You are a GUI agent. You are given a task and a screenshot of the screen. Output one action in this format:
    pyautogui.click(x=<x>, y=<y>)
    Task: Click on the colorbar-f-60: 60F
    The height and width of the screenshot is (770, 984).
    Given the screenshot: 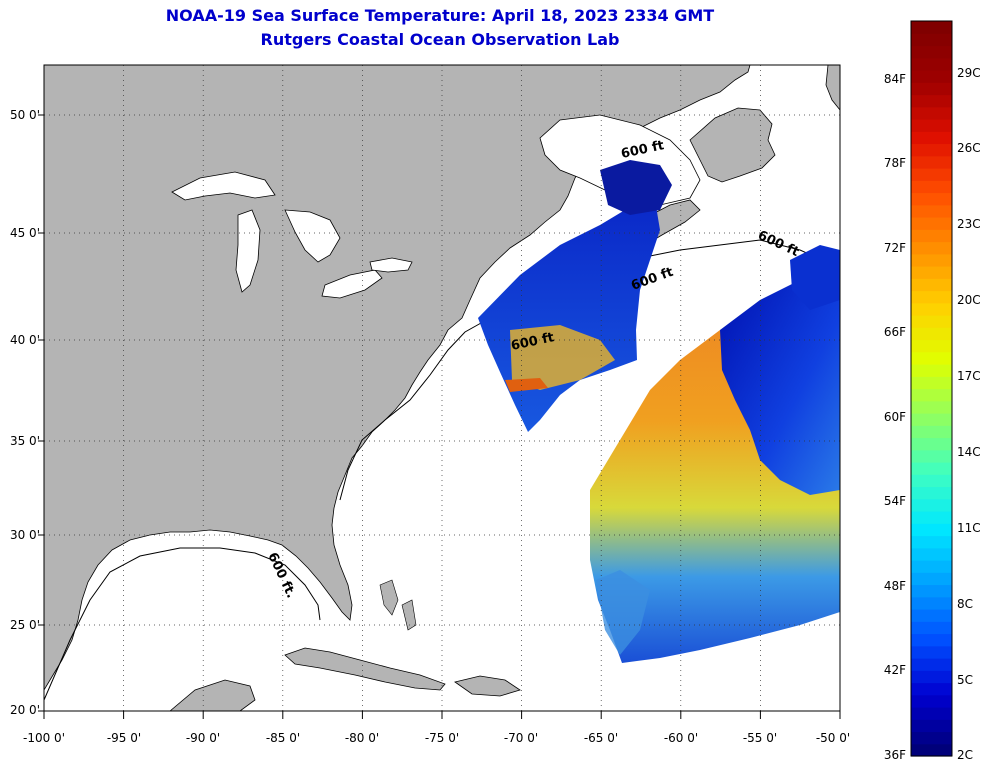 What is the action you would take?
    pyautogui.click(x=894, y=417)
    